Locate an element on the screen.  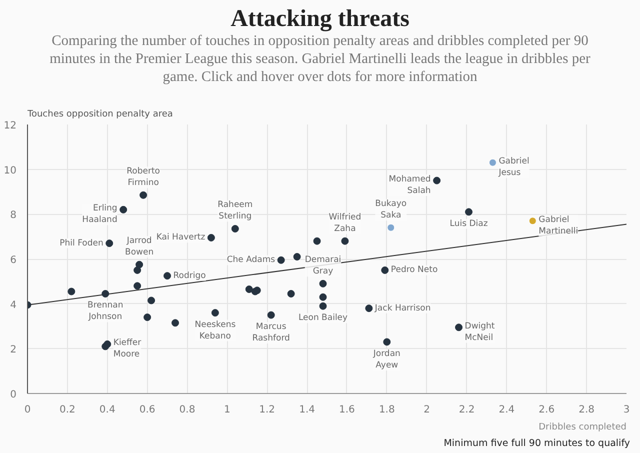
x-tick-label: 1.8 is located at coordinates (386, 410).